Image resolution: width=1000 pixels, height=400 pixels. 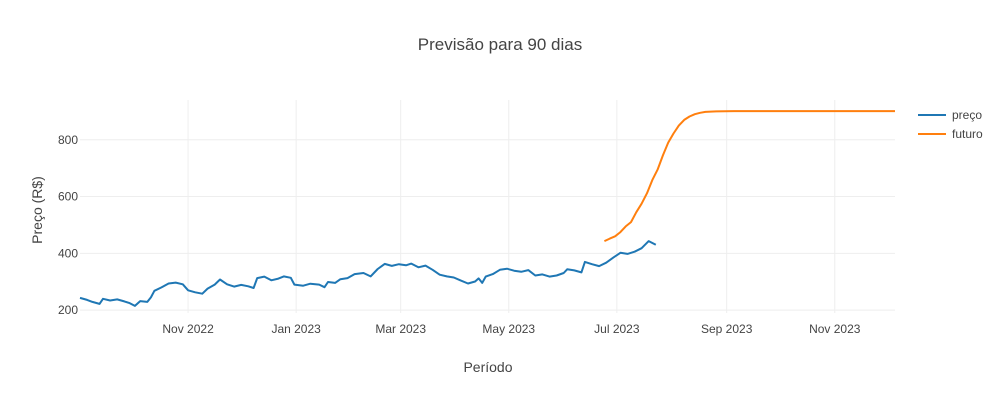 What do you see at coordinates (68, 310) in the screenshot?
I see `y-tick-label: 200` at bounding box center [68, 310].